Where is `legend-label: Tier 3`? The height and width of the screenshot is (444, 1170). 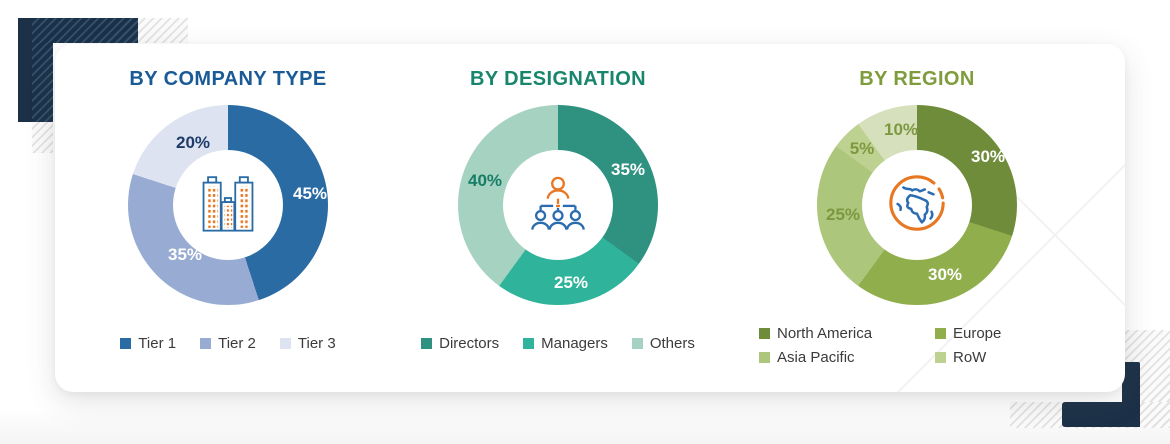 legend-label: Tier 3 is located at coordinates (316, 343).